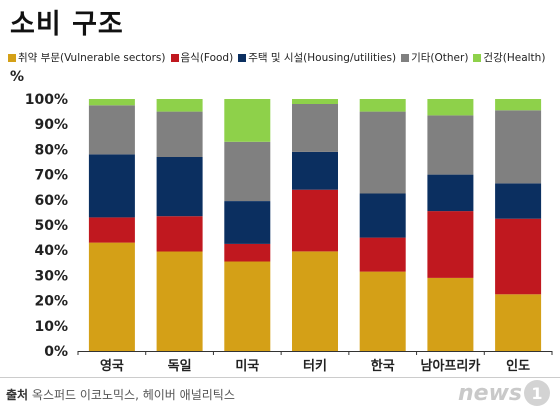 The width and height of the screenshot is (560, 416). I want to click on legend-item: 음식(Food), so click(202, 57).